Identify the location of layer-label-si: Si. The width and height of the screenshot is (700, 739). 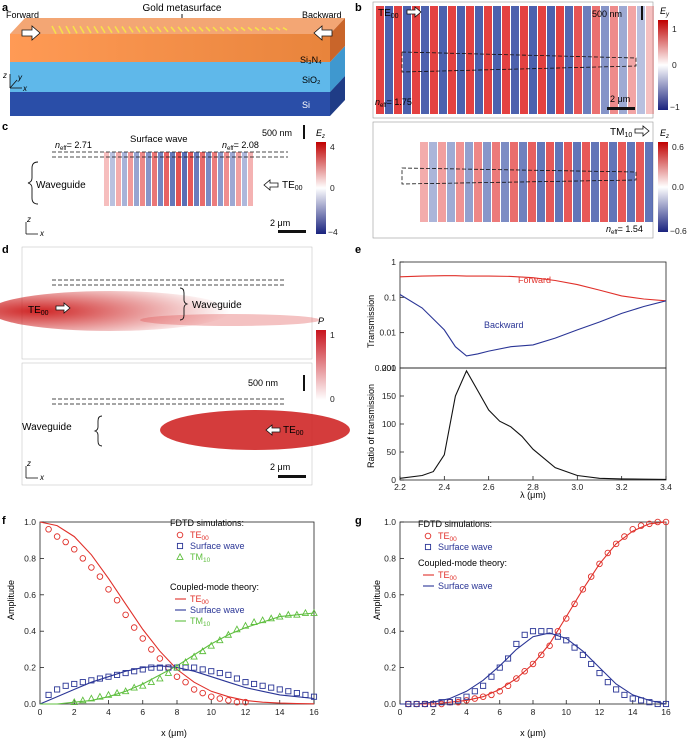
(306, 105).